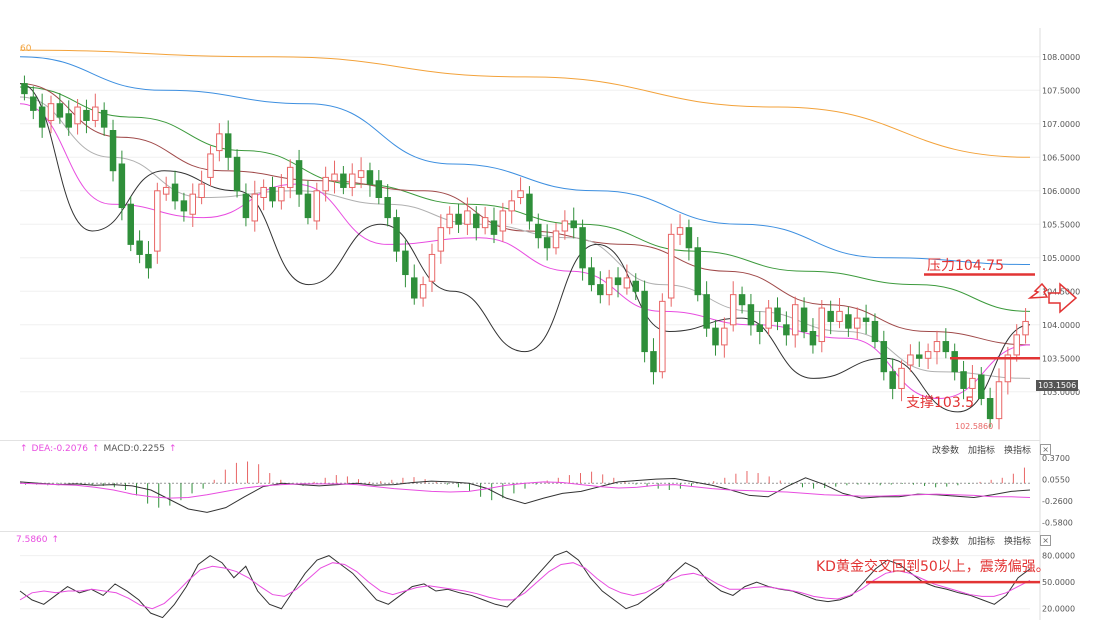  Describe the element at coordinates (1061, 90) in the screenshot. I see `y-tick-label: 107.5000` at that location.